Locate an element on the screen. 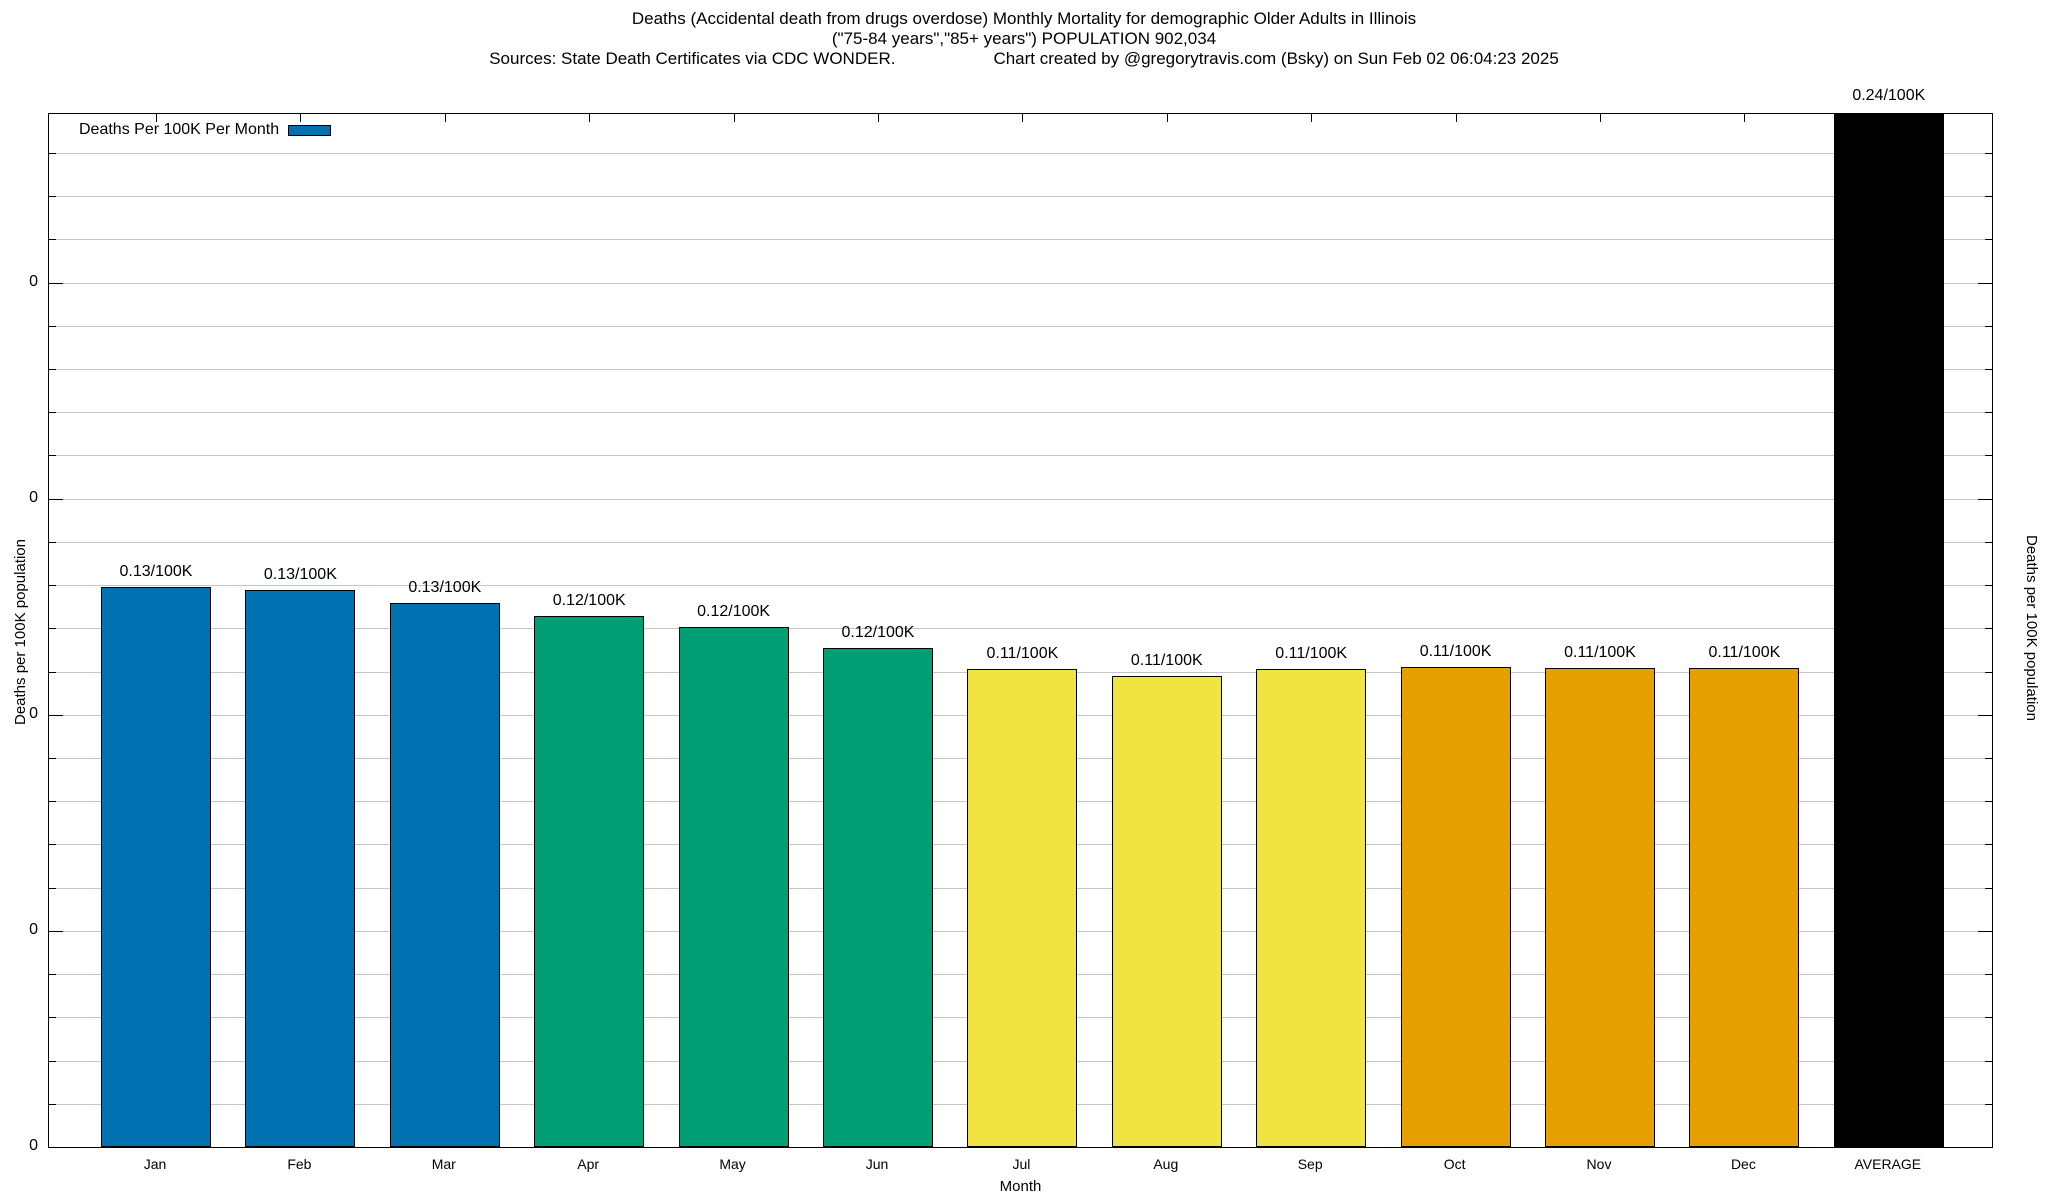 This screenshot has height=1200, width=2048. bar-mar is located at coordinates (444, 875).